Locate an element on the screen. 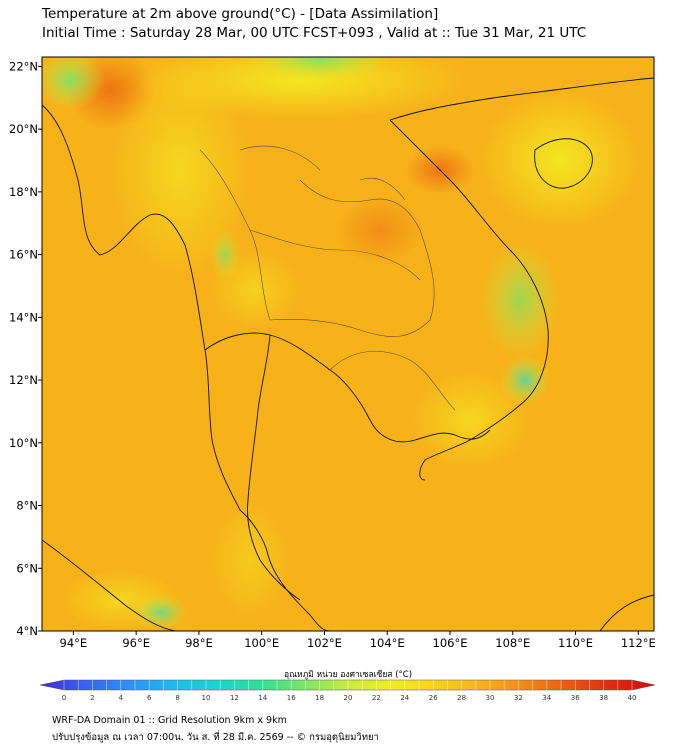  colorbar-tick-label: 38 is located at coordinates (603, 698).